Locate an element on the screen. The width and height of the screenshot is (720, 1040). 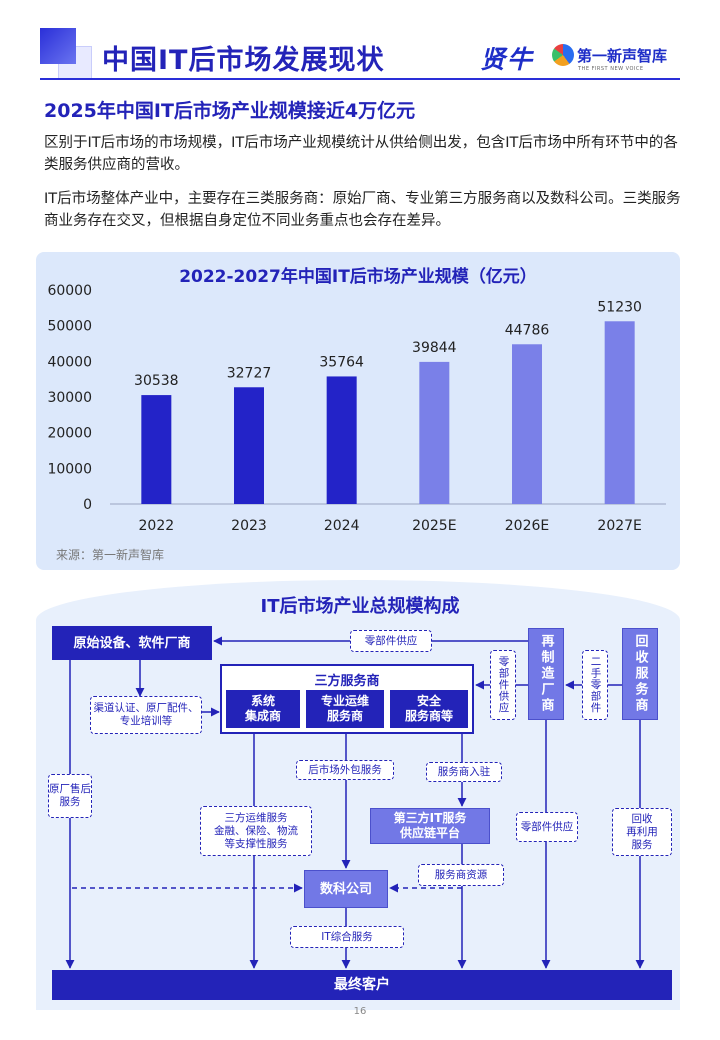
y-tick-label: 10000 is located at coordinates (69, 469).